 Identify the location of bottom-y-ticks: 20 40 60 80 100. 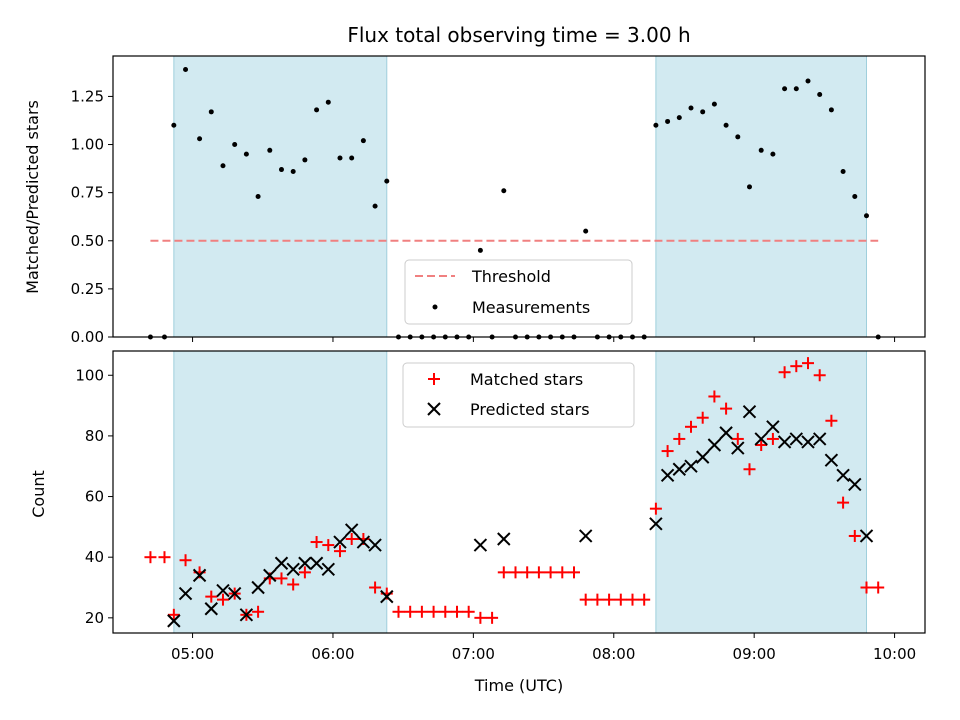
(94, 496).